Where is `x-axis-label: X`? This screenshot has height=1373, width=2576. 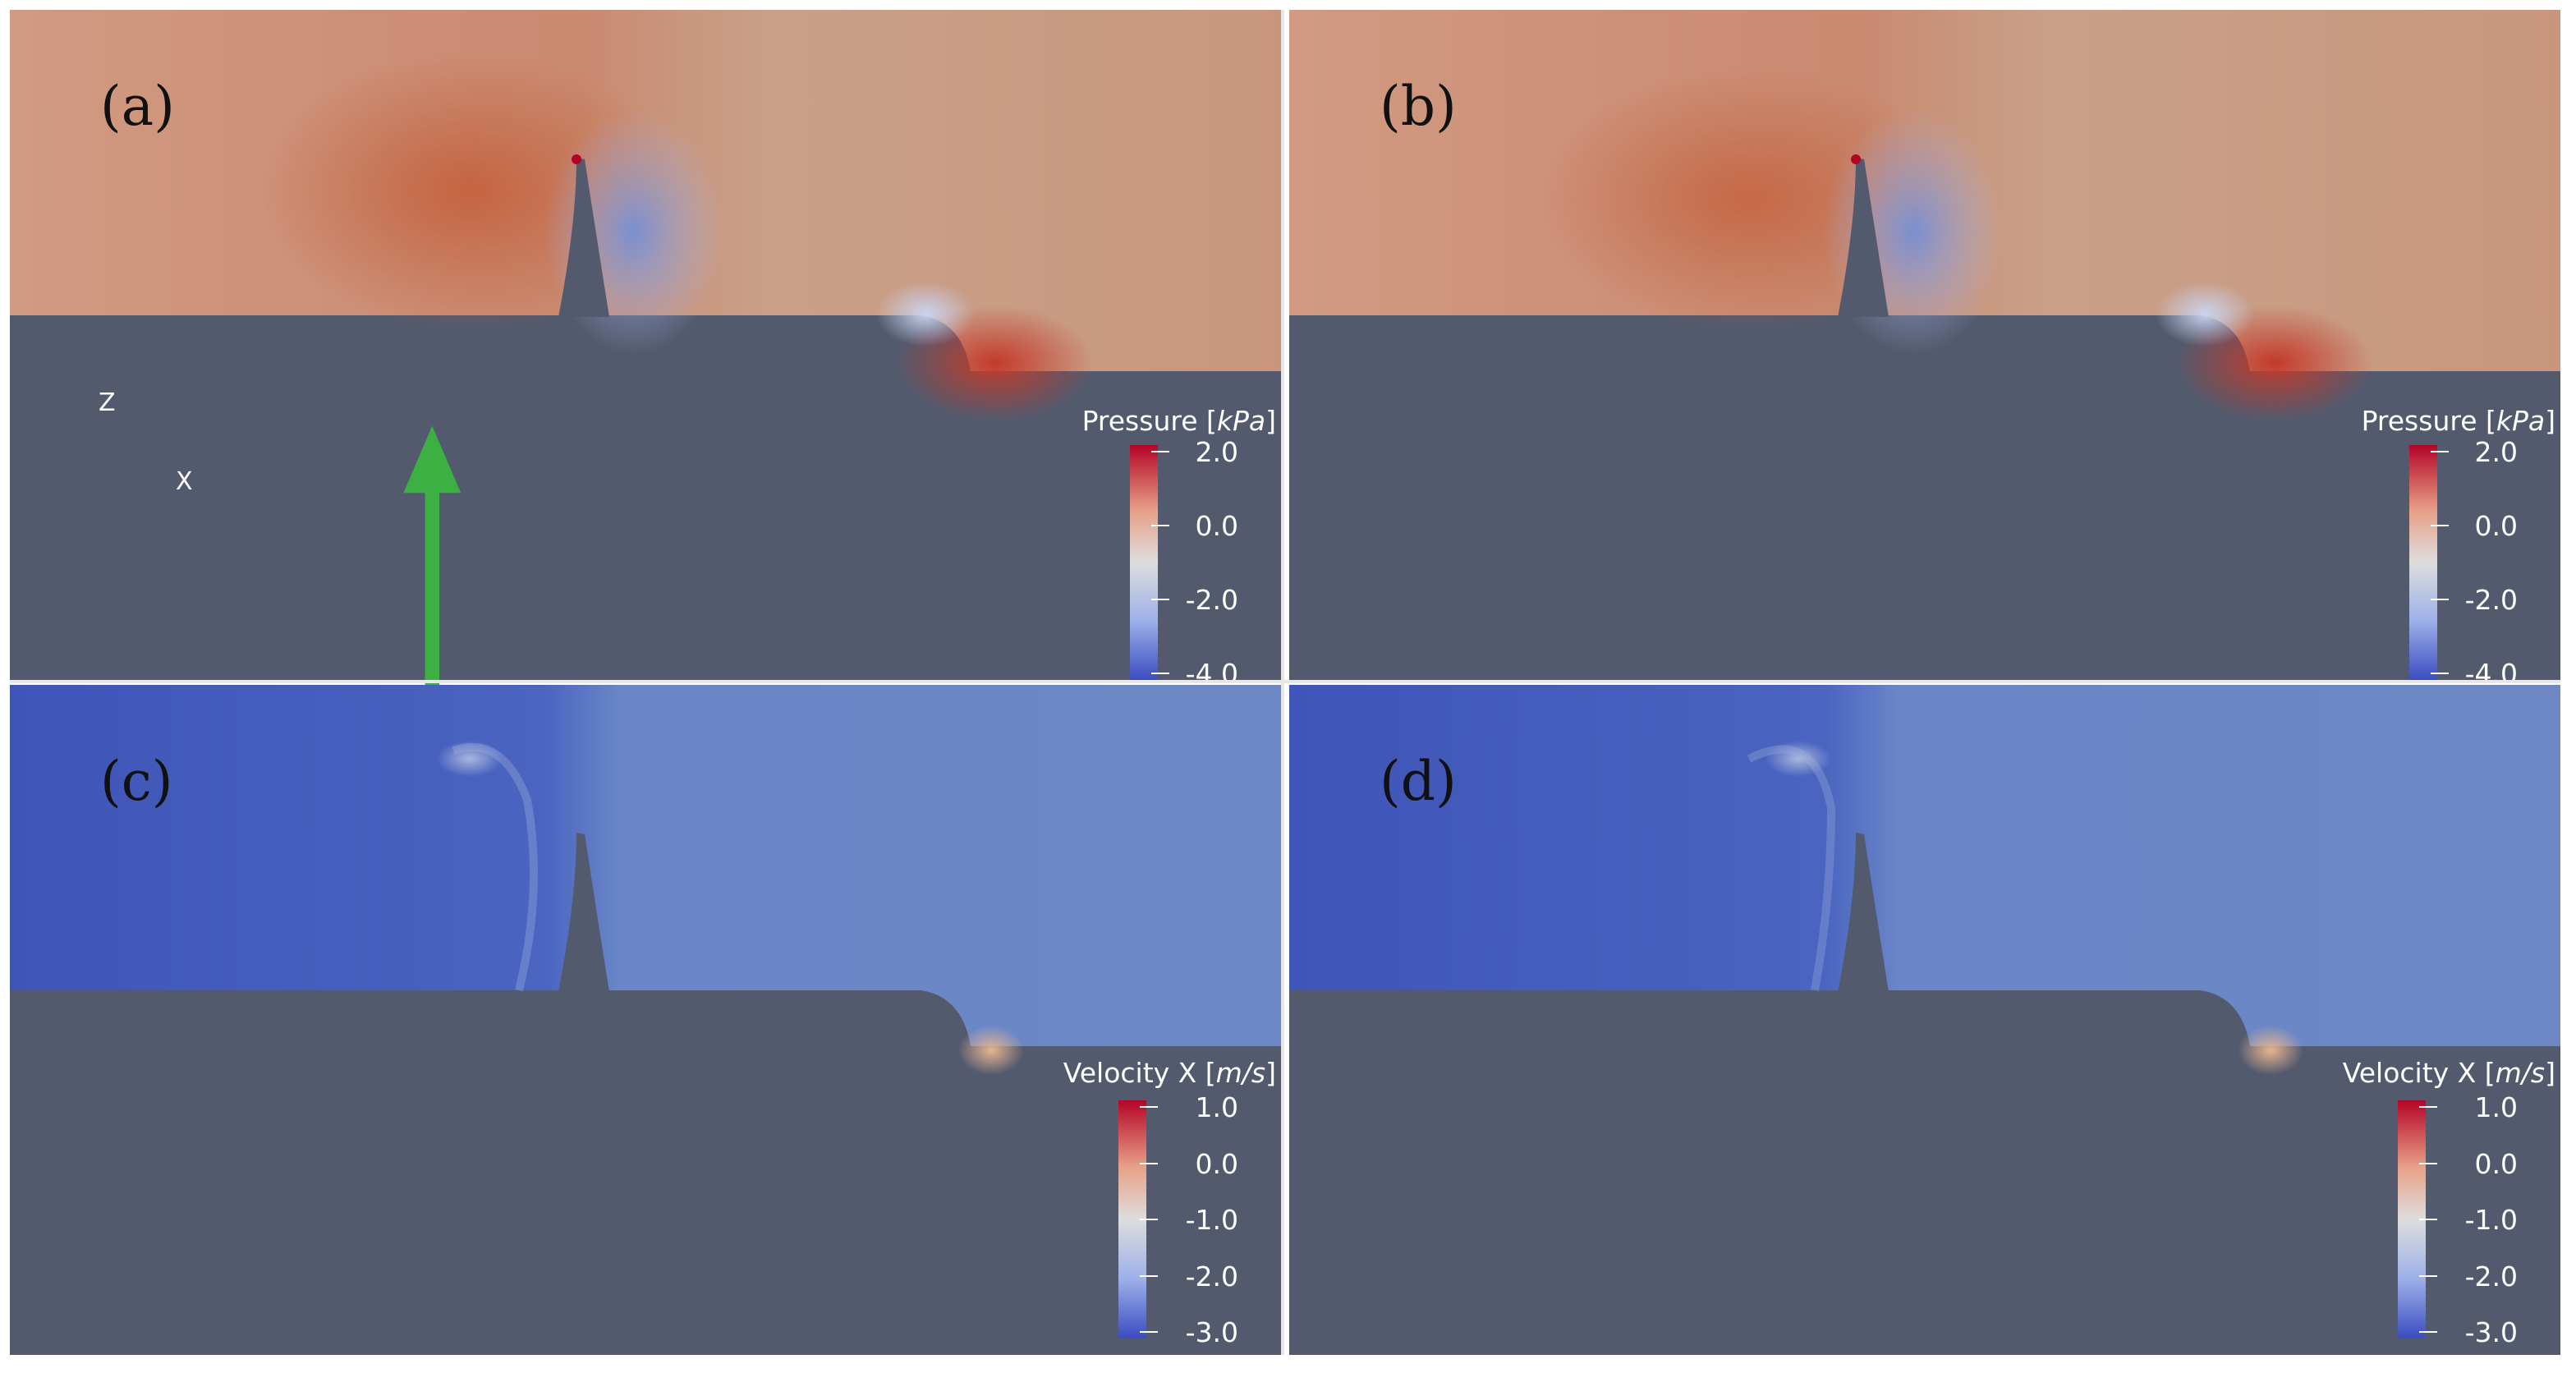 x-axis-label: X is located at coordinates (184, 481).